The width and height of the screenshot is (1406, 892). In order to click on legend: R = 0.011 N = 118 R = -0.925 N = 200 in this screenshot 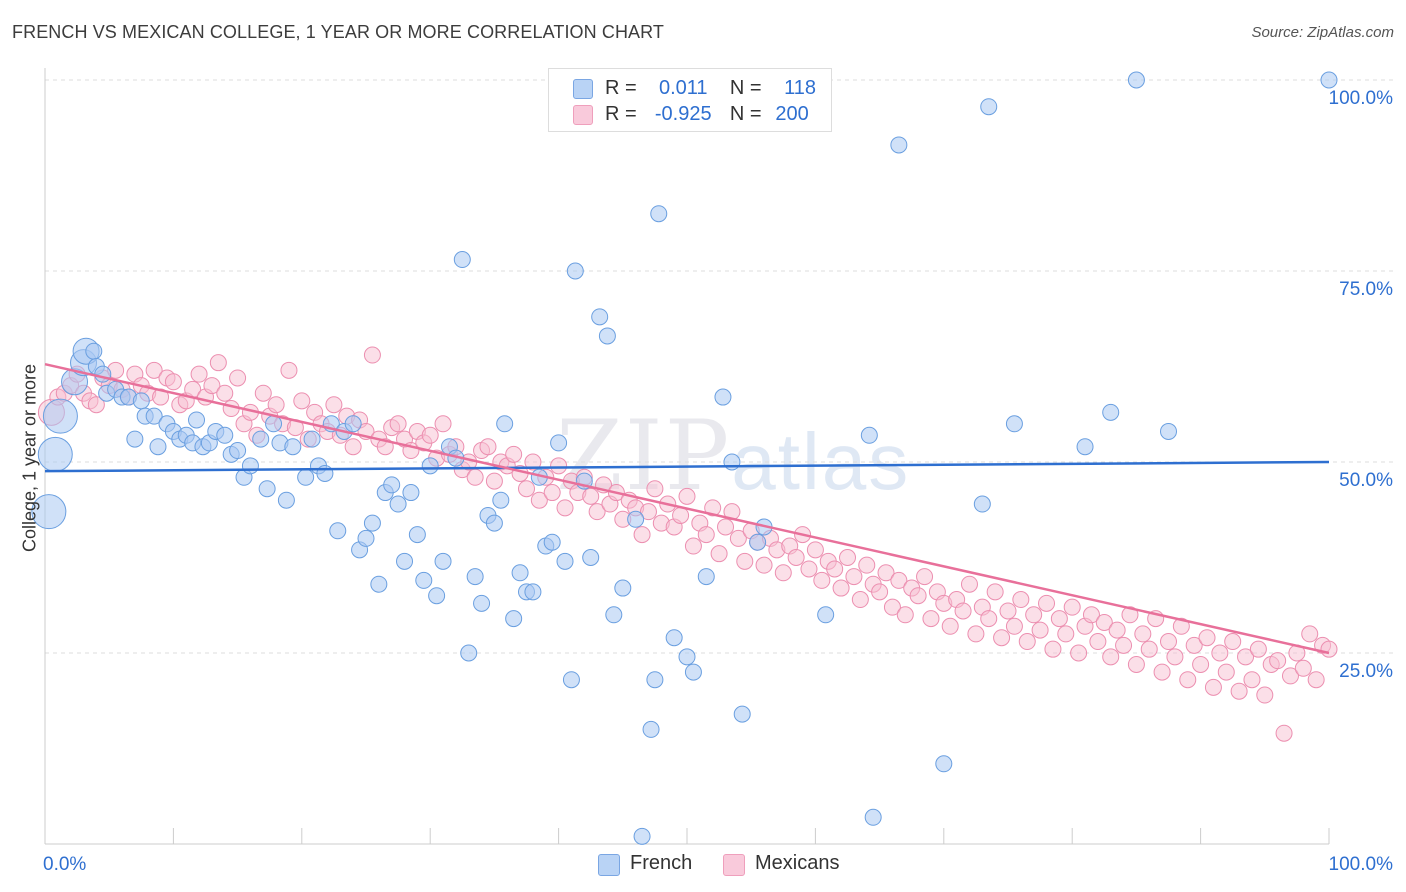, I will do `click(690, 100)`.